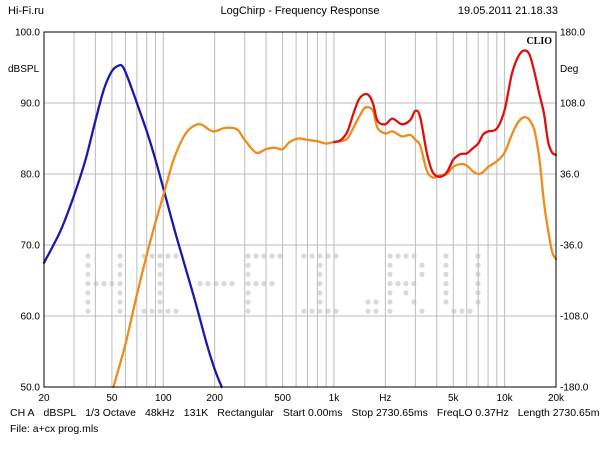 The width and height of the screenshot is (600, 450). I want to click on footer-setting: Rectangular, so click(245, 413).